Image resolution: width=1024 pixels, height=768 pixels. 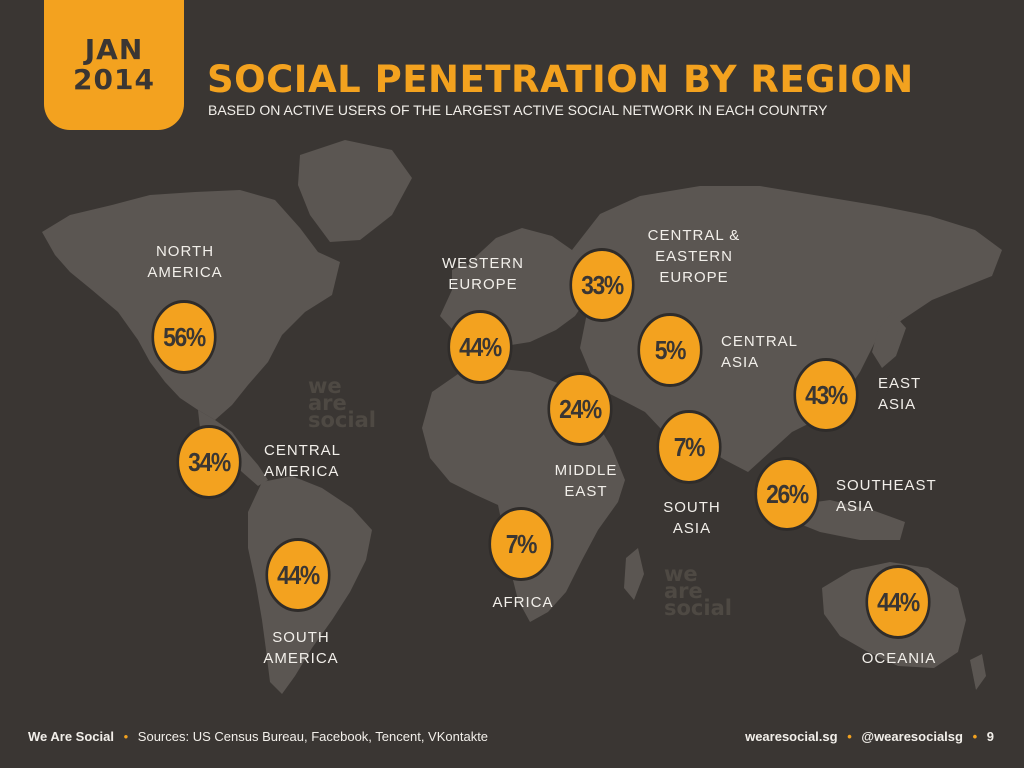 I want to click on map-southeast-asia-islands, so click(x=850, y=520).